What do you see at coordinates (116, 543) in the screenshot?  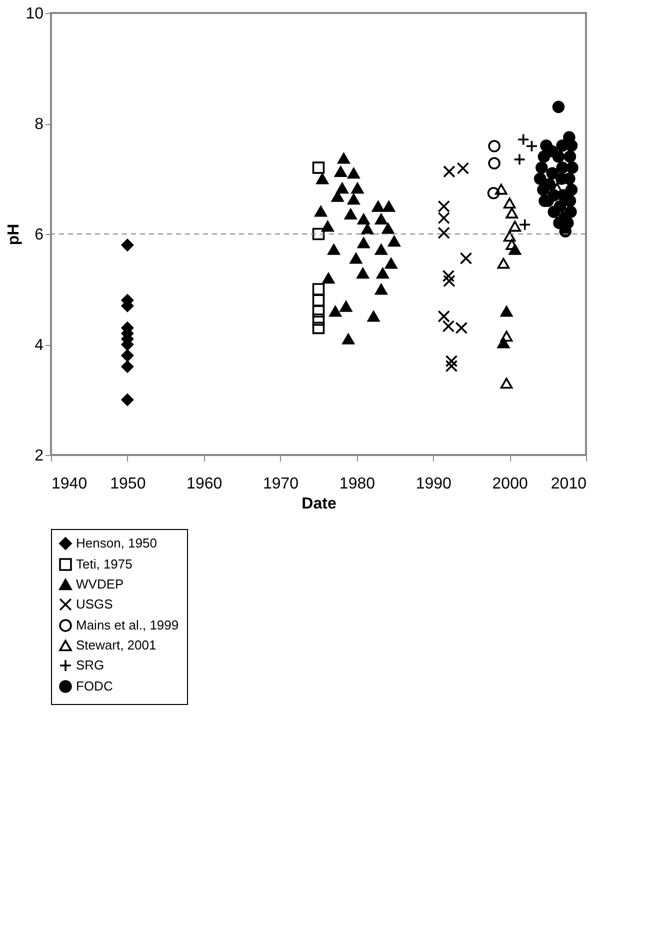 I see `legend-label: Henson, 1950` at bounding box center [116, 543].